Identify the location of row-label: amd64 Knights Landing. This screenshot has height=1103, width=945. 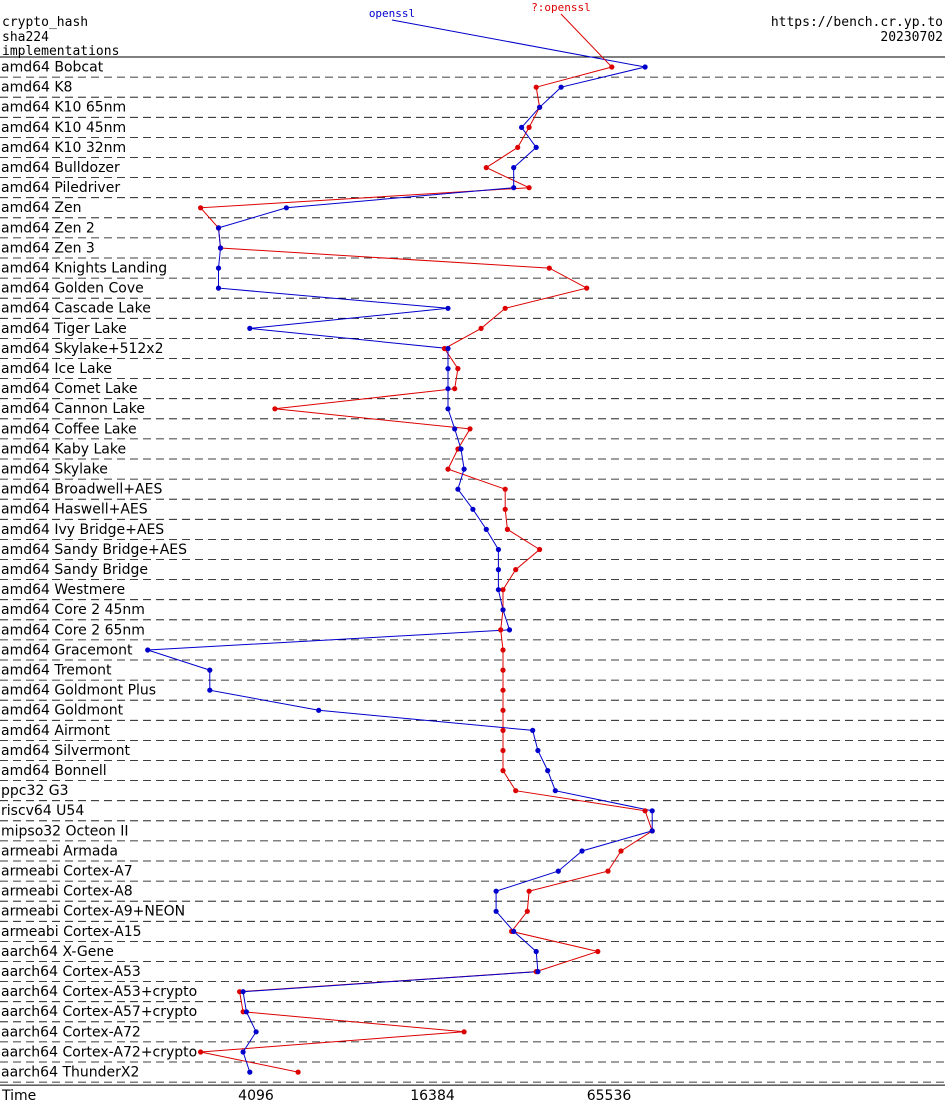
(84, 269).